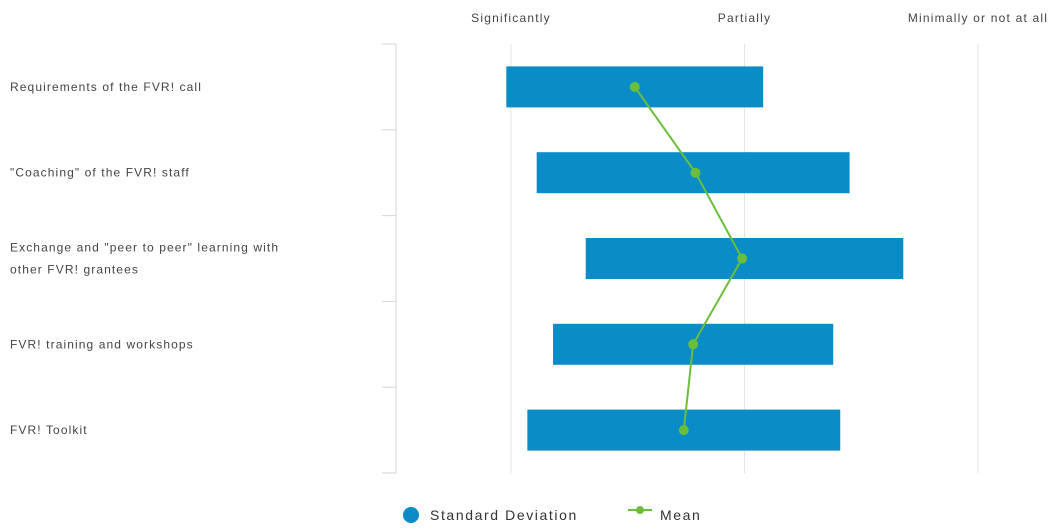 This screenshot has height=530, width=1062. Describe the element at coordinates (106, 87) in the screenshot. I see `category-label-1: Requirements of the FVR! call` at that location.